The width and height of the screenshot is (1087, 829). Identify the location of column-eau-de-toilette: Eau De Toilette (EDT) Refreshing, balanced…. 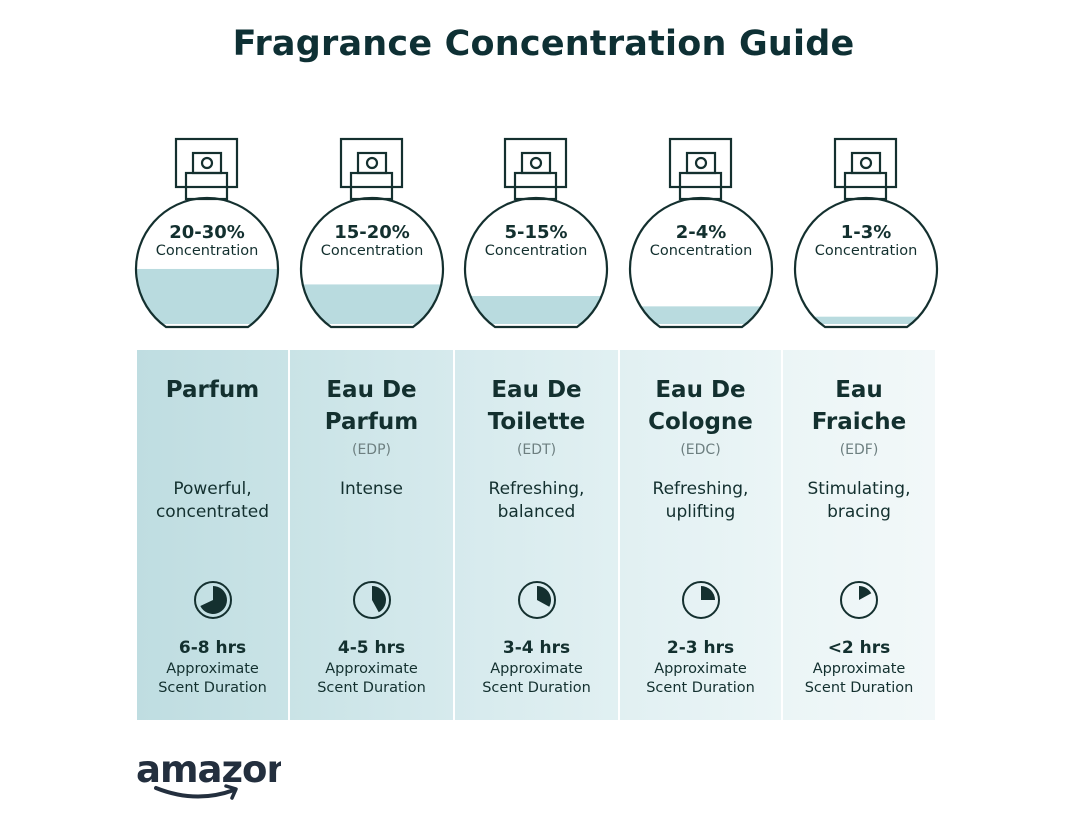
(536, 535).